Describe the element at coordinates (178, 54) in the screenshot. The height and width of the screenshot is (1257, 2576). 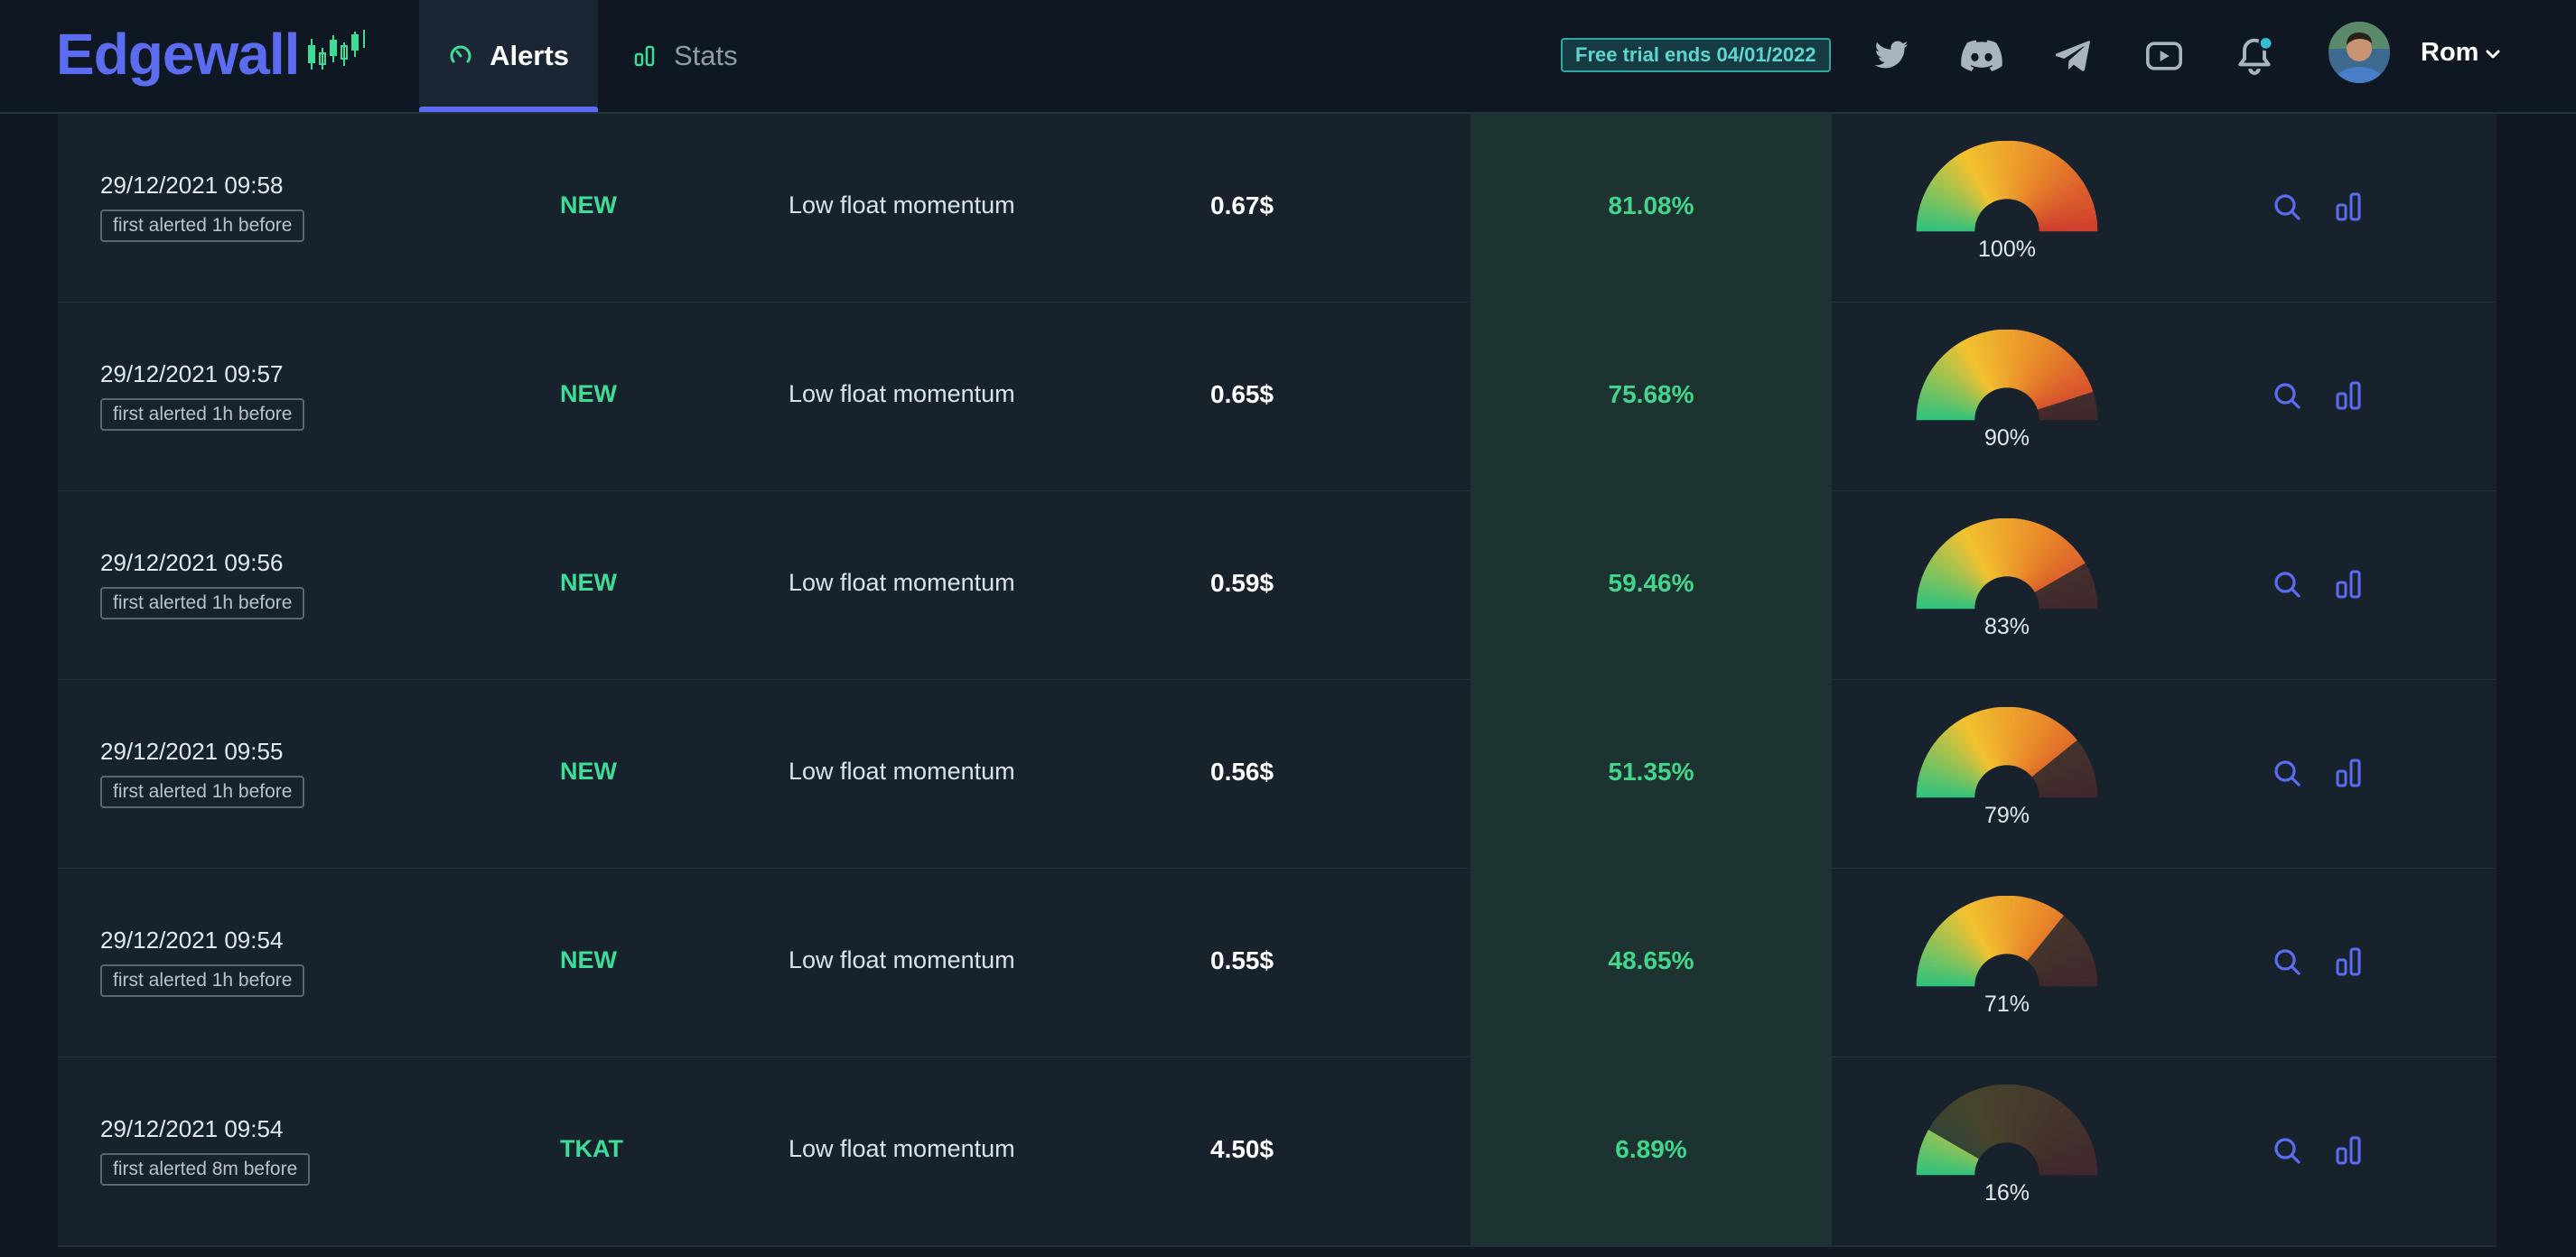
I see `logo-text: Edgewall` at that location.